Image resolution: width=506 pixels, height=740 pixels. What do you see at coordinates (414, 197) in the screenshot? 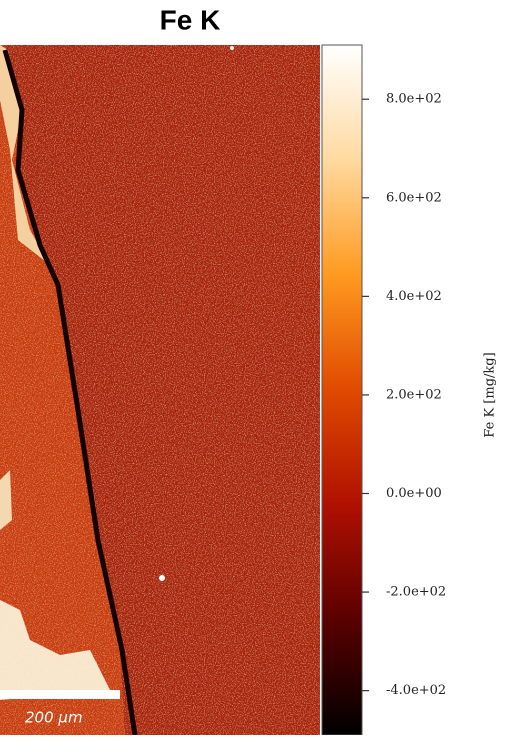
I see `y-tick-label: 6.0e+02` at bounding box center [414, 197].